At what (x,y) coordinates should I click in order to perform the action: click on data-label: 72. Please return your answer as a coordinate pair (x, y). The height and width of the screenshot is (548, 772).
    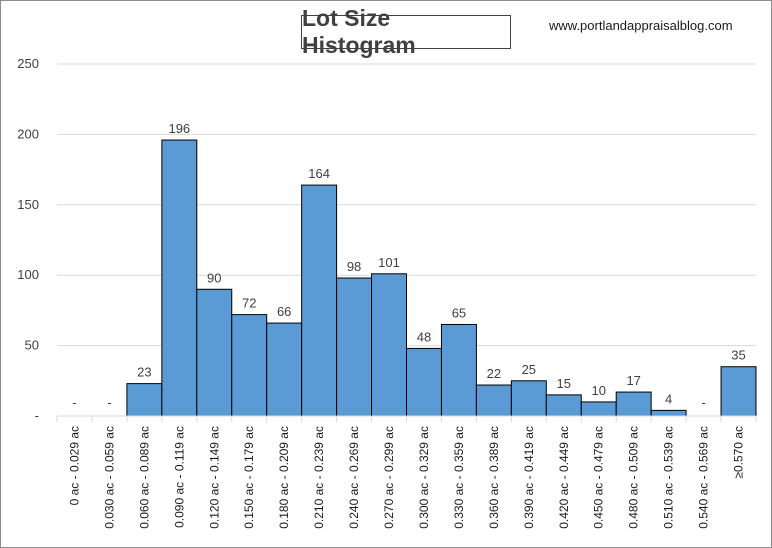
    Looking at the image, I should click on (249, 303).